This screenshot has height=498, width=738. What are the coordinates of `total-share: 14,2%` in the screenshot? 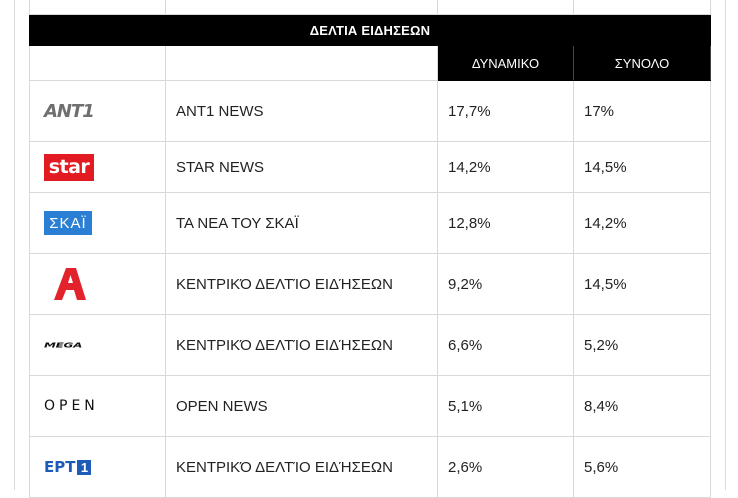 It's located at (642, 223).